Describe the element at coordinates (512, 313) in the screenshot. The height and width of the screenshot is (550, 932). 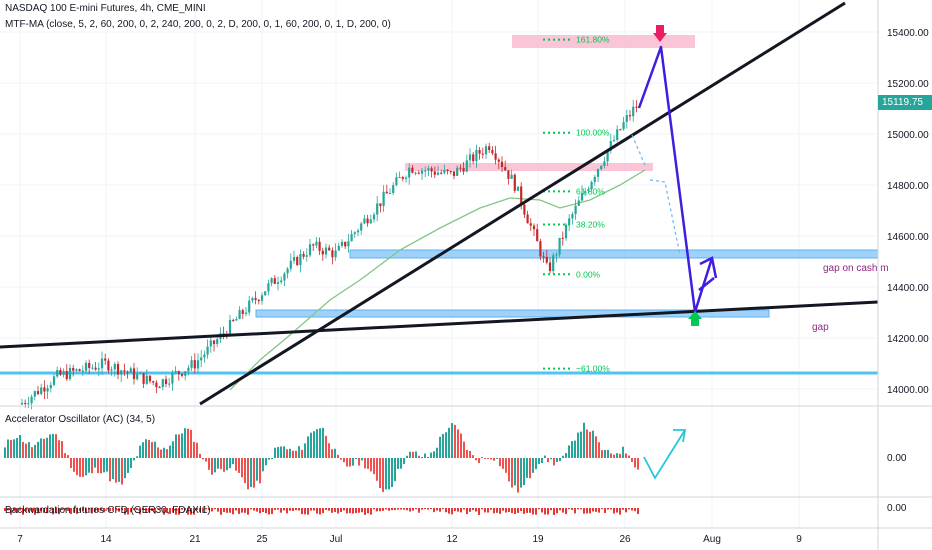
I see `gap-zone` at that location.